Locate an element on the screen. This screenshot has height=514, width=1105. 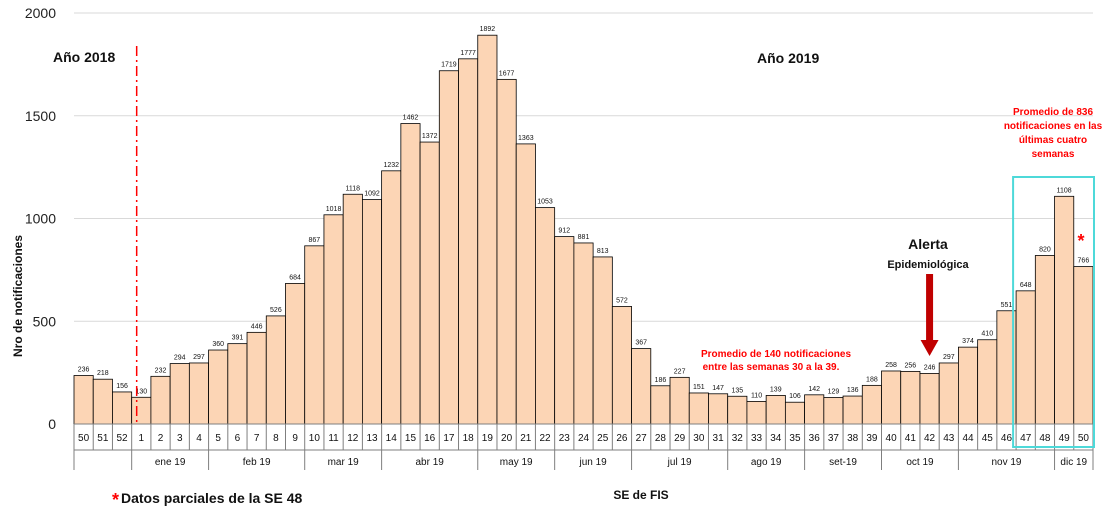
bar-value-label: 367 is located at coordinates (641, 343).